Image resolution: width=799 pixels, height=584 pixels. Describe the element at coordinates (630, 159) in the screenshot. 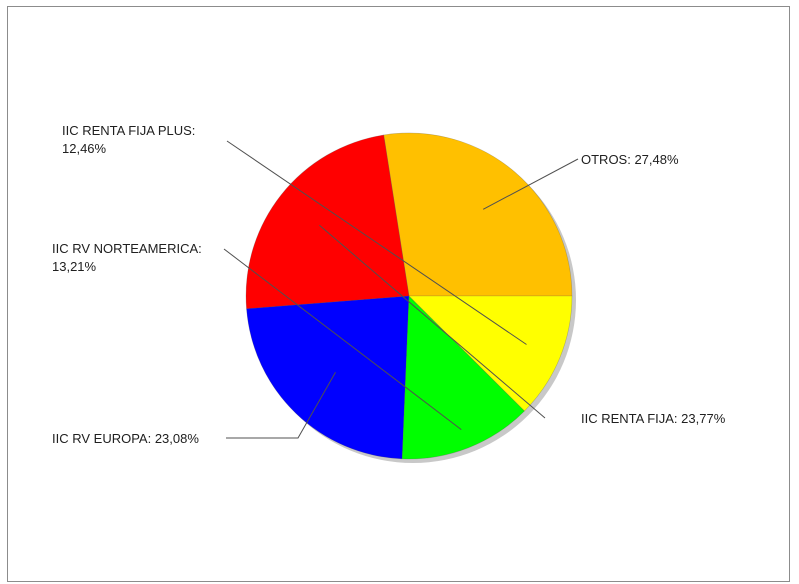

I see `slice-label-otros: OTROS: 27,48%` at that location.